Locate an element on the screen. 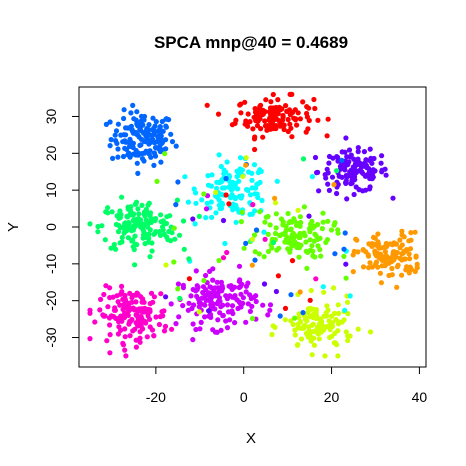 The width and height of the screenshot is (466, 466). chart-title: SPCA mnp@40 = 0.4689 is located at coordinates (251, 42).